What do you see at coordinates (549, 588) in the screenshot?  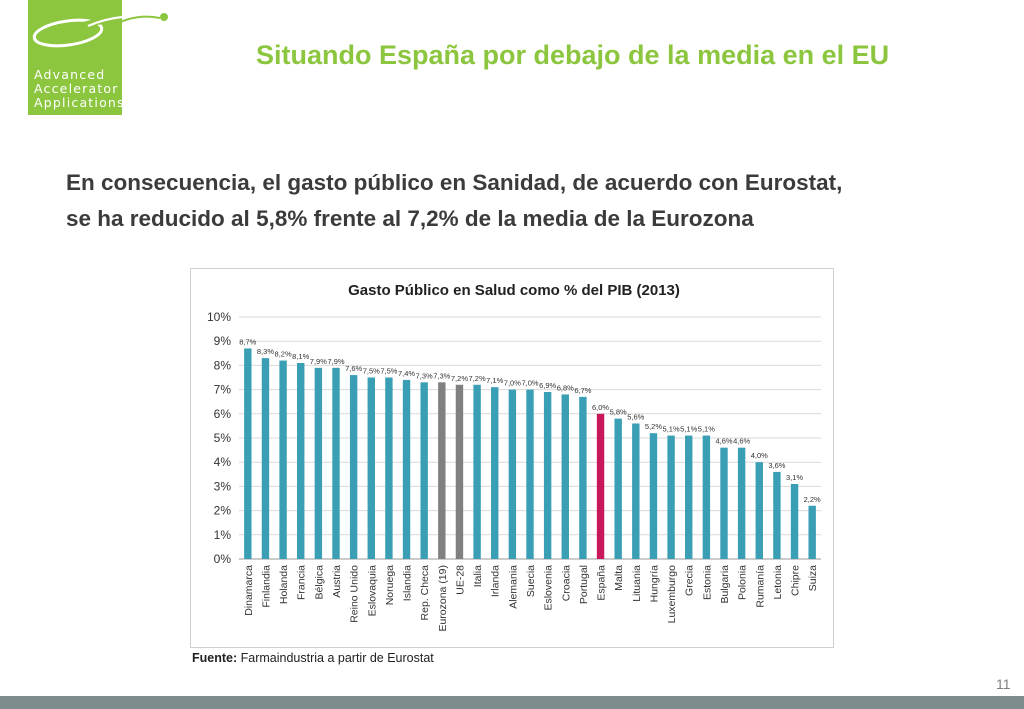 I see `x-tick-label: Eslovenia` at bounding box center [549, 588].